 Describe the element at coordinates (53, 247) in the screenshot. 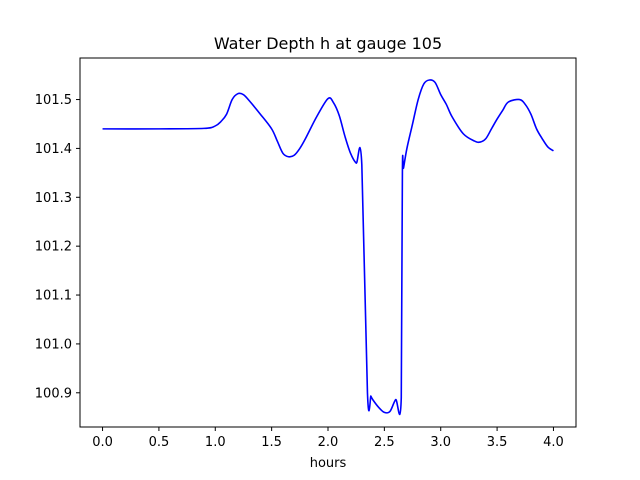

I see `y-tick-label: 101.2` at that location.